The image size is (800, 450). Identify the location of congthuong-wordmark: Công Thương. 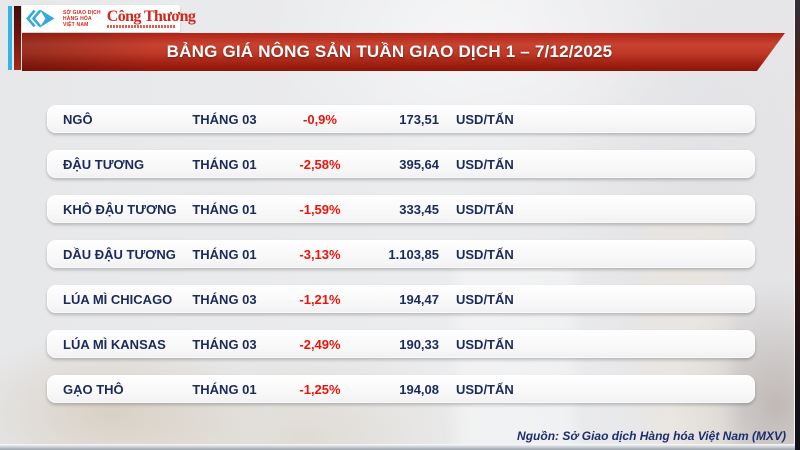
(151, 16).